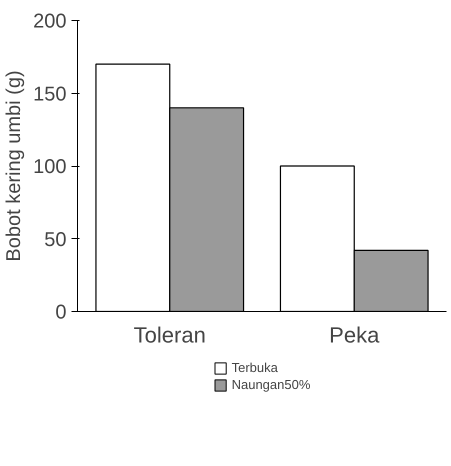  I want to click on x-tick-label: Peka, so click(354, 335).